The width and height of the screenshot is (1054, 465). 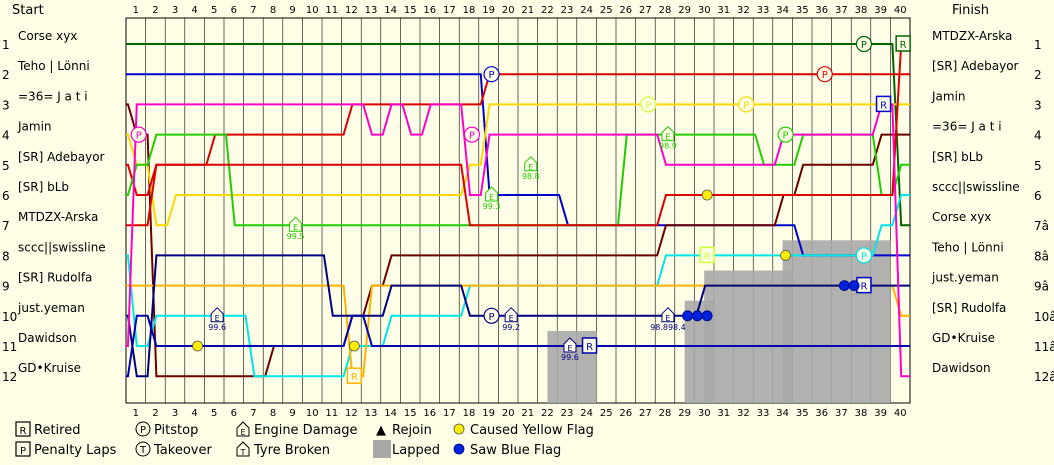 I want to click on lap-tick-top: 2, so click(x=155, y=10).